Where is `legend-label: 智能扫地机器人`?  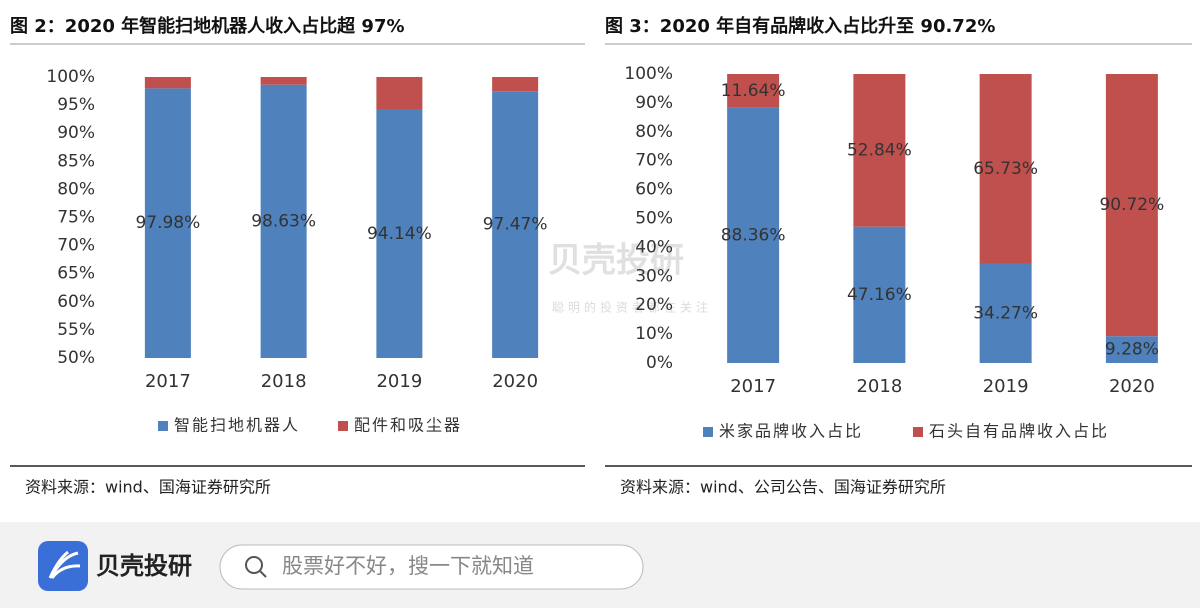 legend-label: 智能扫地机器人 is located at coordinates (237, 425).